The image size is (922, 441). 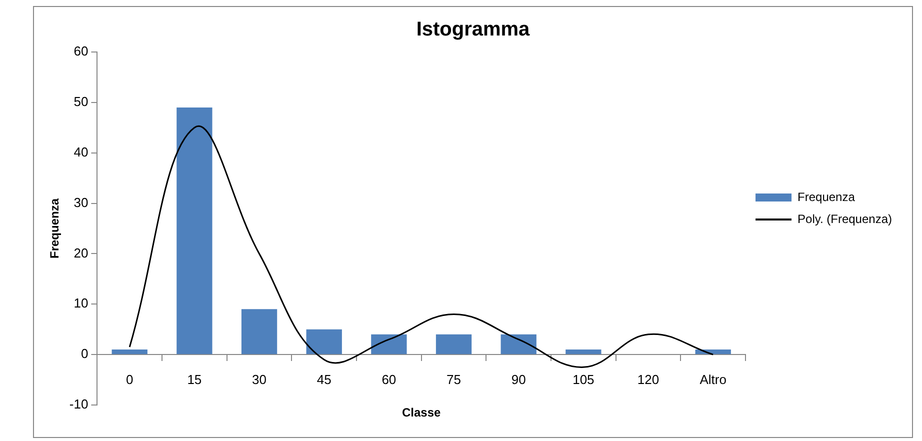 I want to click on x-tick-label: 105, so click(x=583, y=379).